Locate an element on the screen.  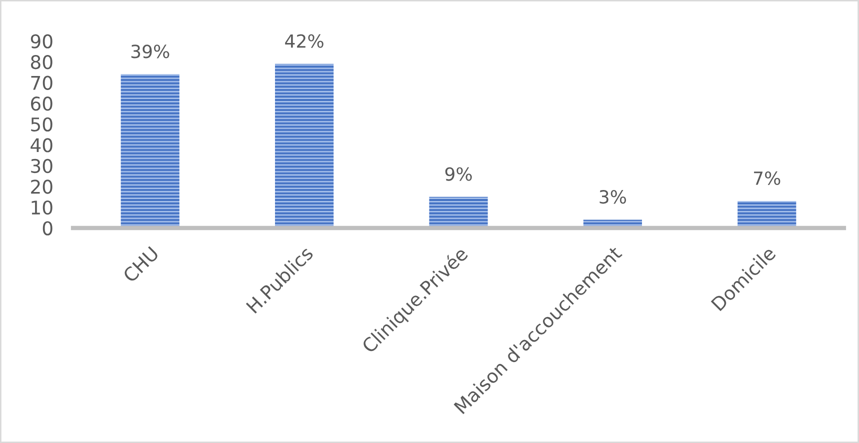
y-tick-label: 70 is located at coordinates (41, 83).